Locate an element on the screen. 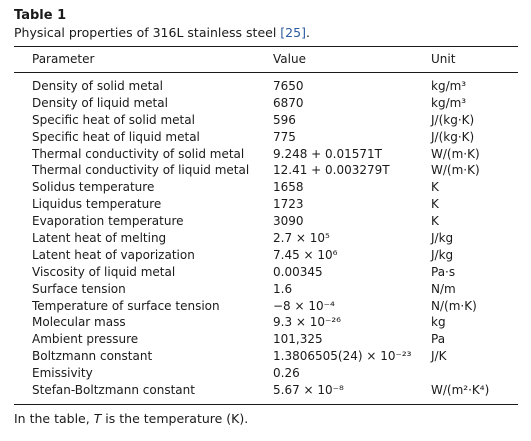 This screenshot has height=441, width=531. table-row: Latent heat of melting 2.7 × 10⁵ J/kg is located at coordinates (266, 238).